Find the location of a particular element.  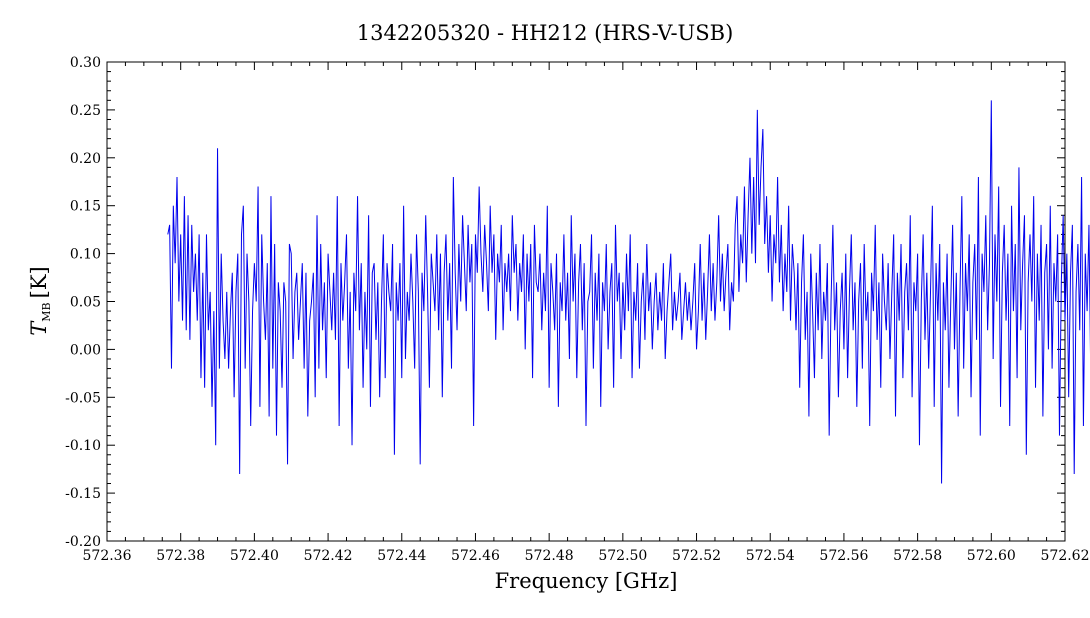

y-tick-label: 0.25 is located at coordinates (85, 111).